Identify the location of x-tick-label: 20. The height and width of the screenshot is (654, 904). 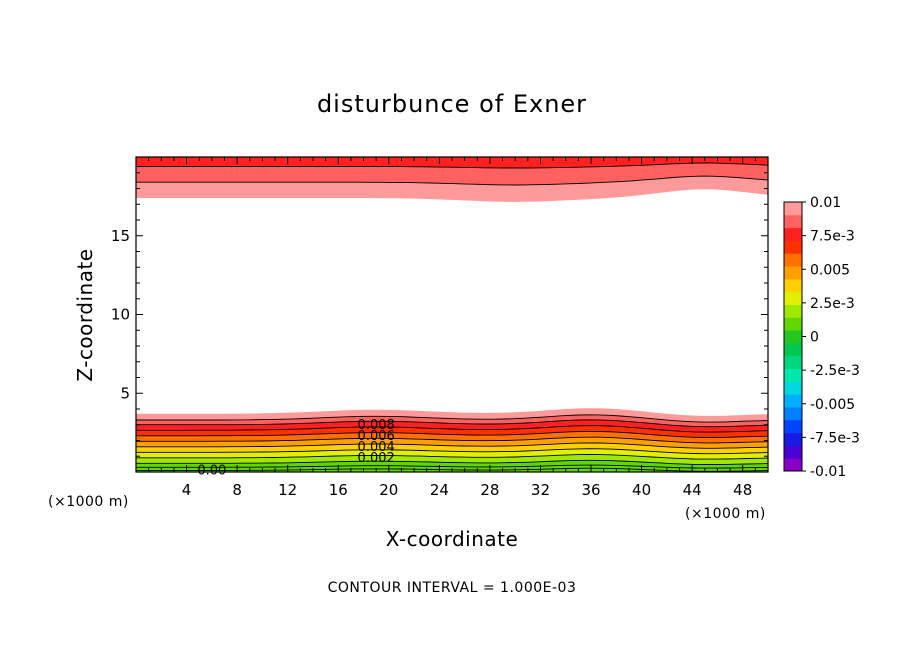
(388, 490).